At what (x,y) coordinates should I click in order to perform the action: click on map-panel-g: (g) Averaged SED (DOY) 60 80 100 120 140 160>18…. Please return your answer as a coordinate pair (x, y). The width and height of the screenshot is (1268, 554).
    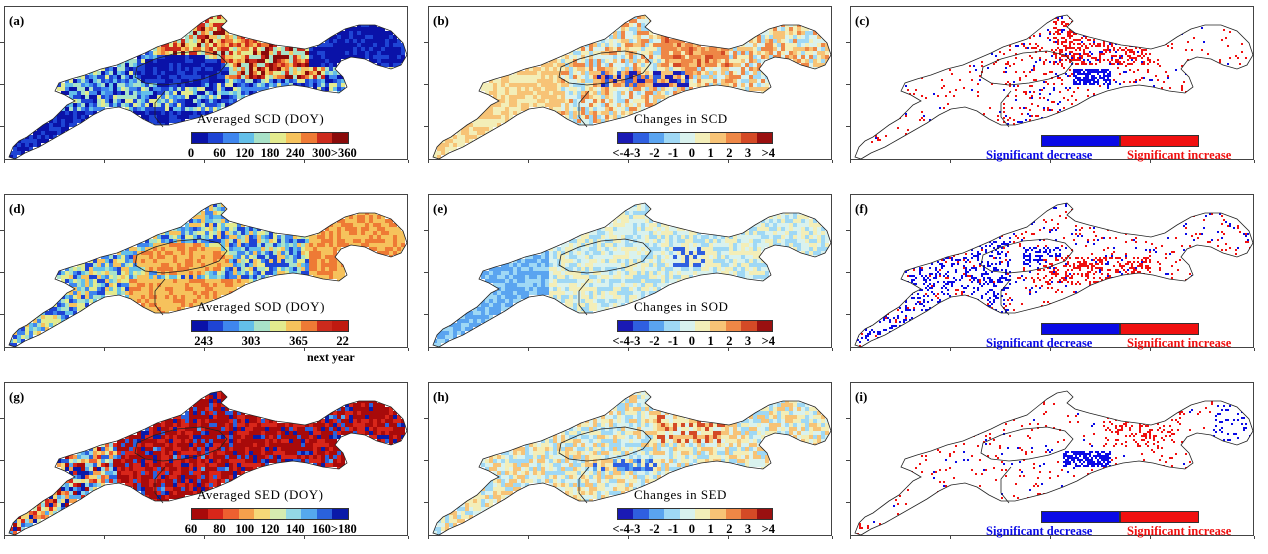
    Looking at the image, I should click on (204, 458).